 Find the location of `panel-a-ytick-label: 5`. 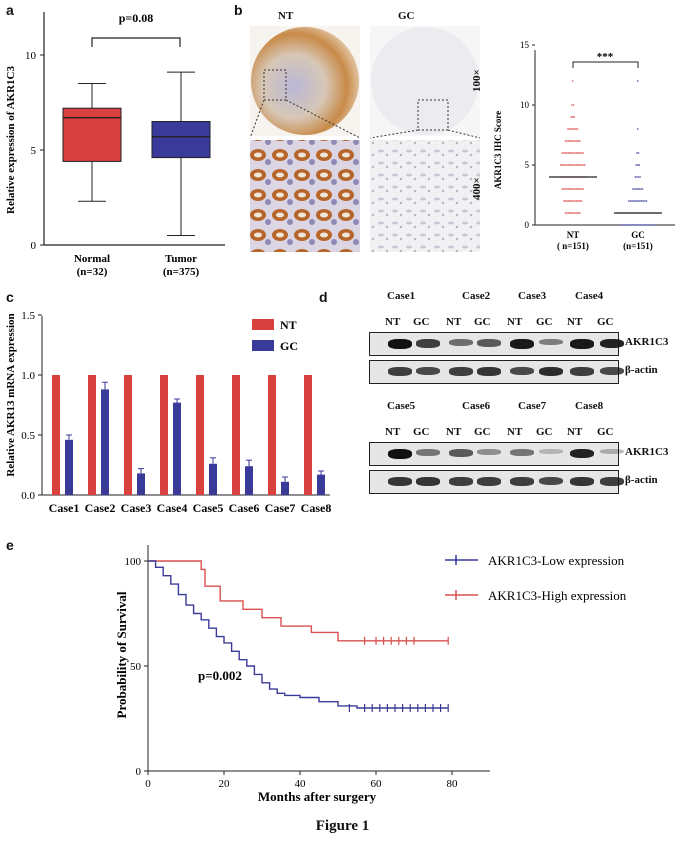

panel-a-ytick-label: 5 is located at coordinates (34, 151).